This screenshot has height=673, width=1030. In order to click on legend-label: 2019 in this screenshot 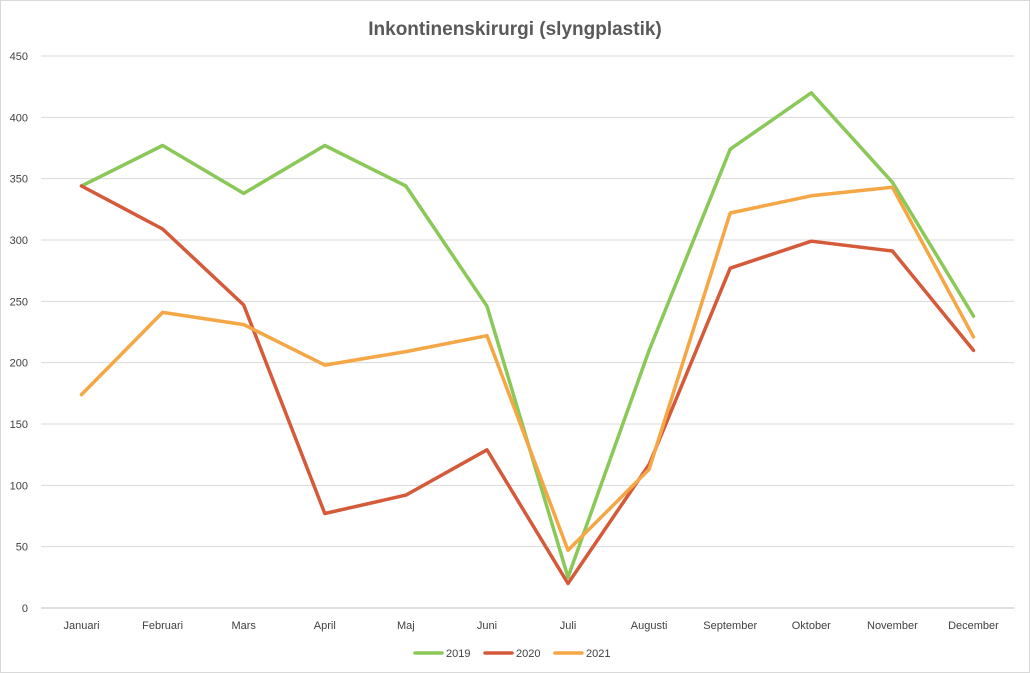, I will do `click(458, 654)`.